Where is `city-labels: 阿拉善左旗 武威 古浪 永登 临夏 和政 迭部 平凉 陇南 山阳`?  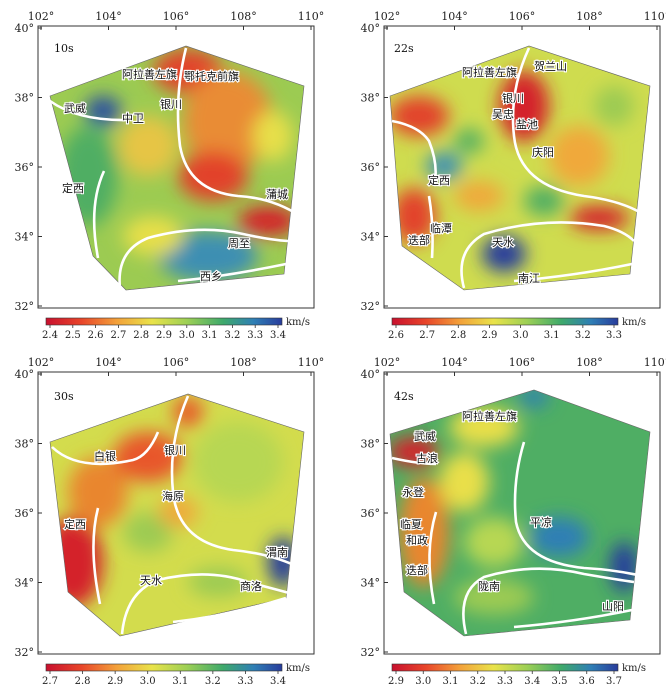
city-labels: 阿拉善左旗 武威 古浪 永登 临夏 和政 迭部 平凉 陇南 山阳 is located at coordinates (512, 511).